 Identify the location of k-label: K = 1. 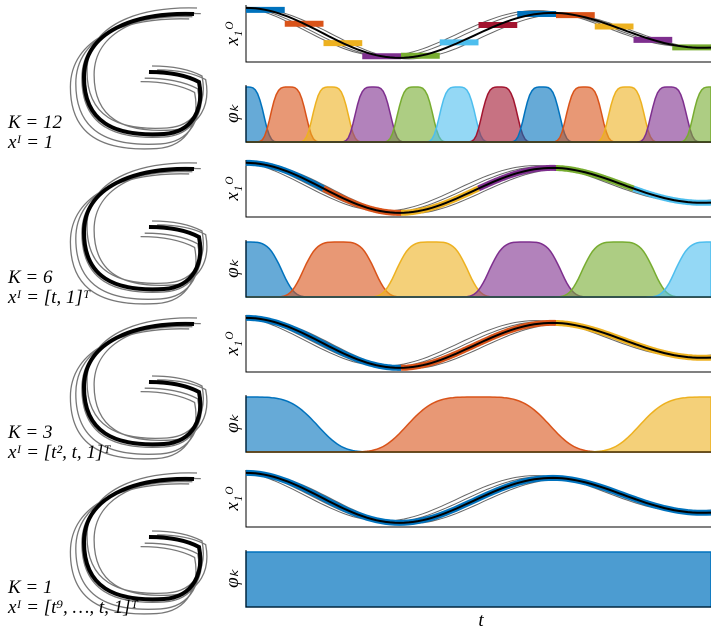
(30, 587).